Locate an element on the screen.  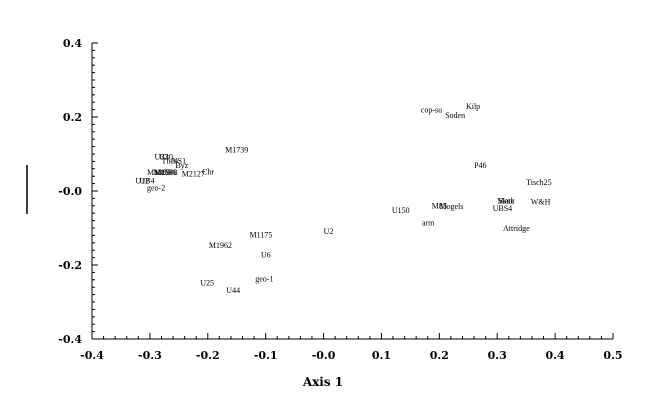
point-label: M1908 is located at coordinates (166, 172).